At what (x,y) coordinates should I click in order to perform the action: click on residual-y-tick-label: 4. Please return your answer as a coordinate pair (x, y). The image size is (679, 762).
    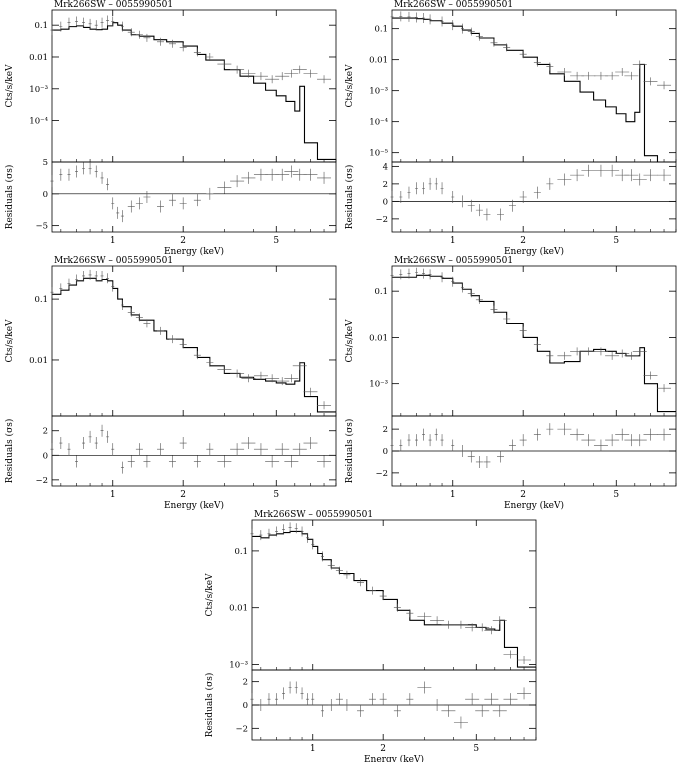
    Looking at the image, I should click on (385, 167).